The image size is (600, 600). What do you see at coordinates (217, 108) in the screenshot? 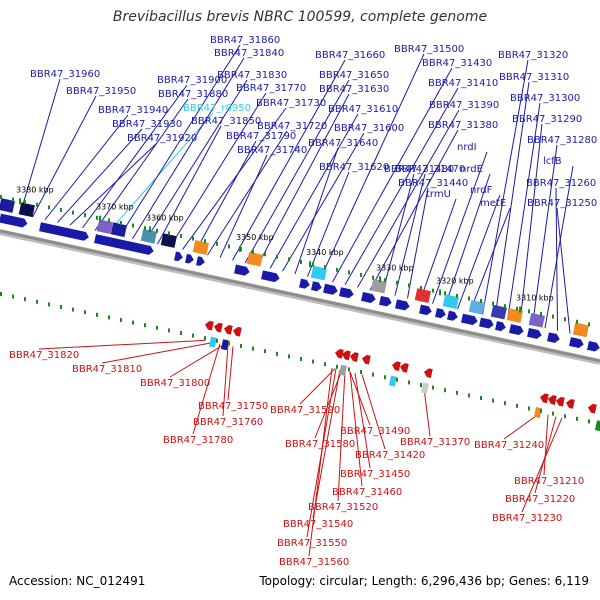
I see `gene-label-BBR47_r0950: BBR47_r0950` at bounding box center [217, 108].